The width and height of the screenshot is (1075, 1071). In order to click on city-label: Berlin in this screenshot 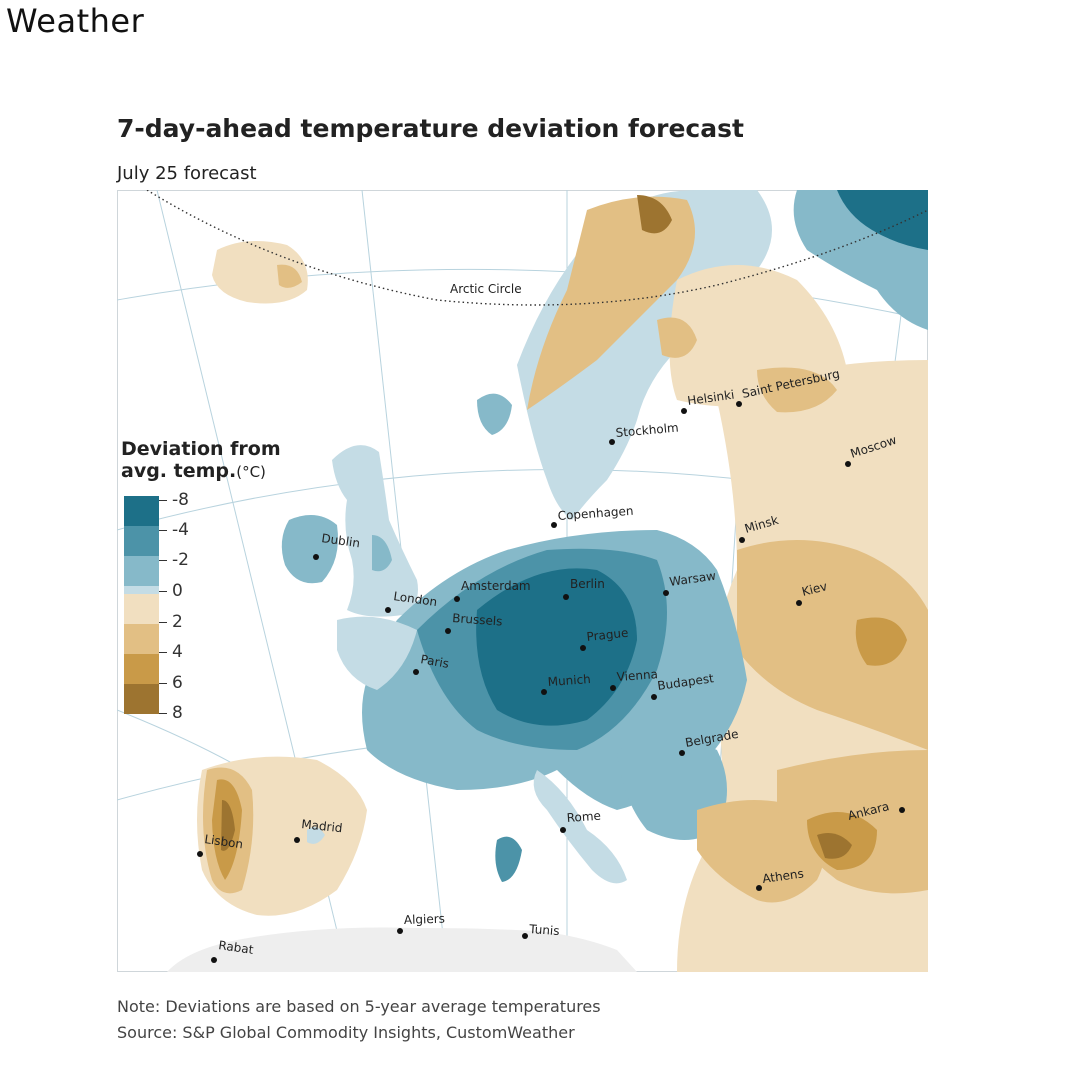, I will do `click(587, 584)`.